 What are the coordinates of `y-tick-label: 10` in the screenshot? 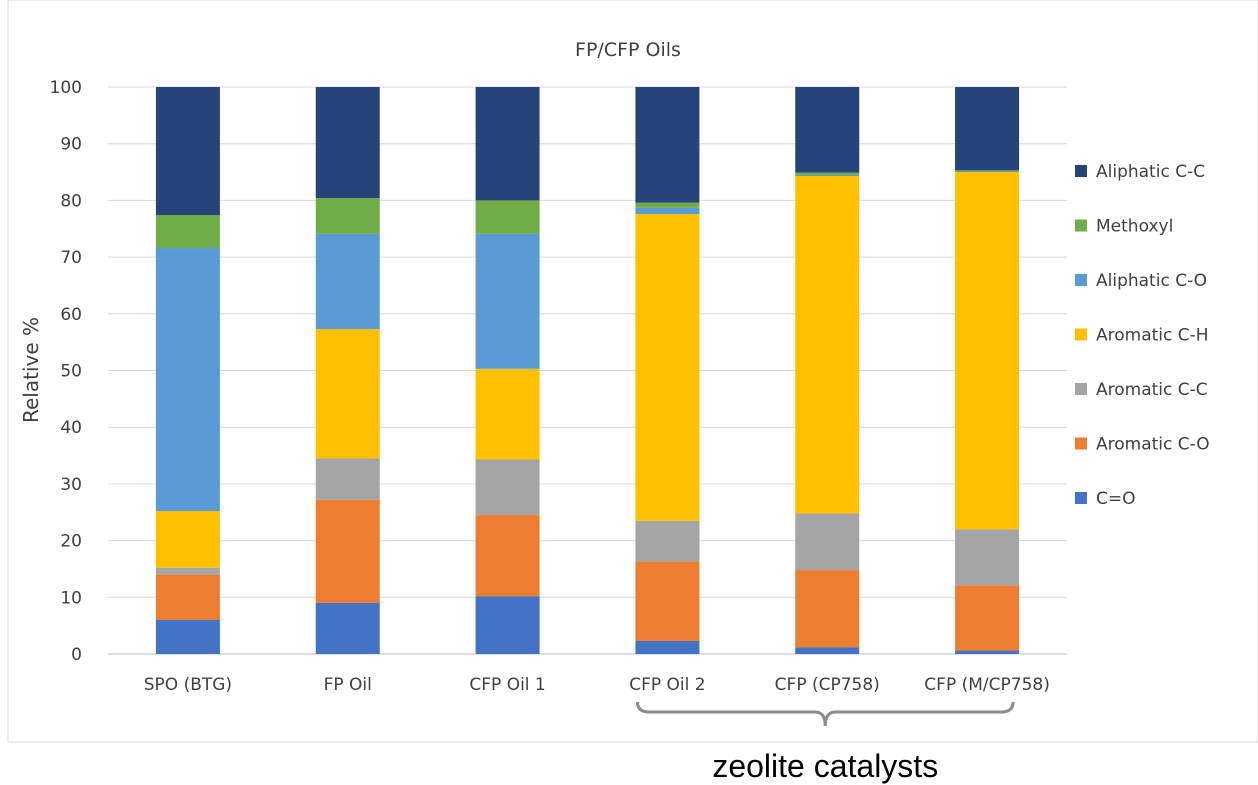 It's located at (71, 598).